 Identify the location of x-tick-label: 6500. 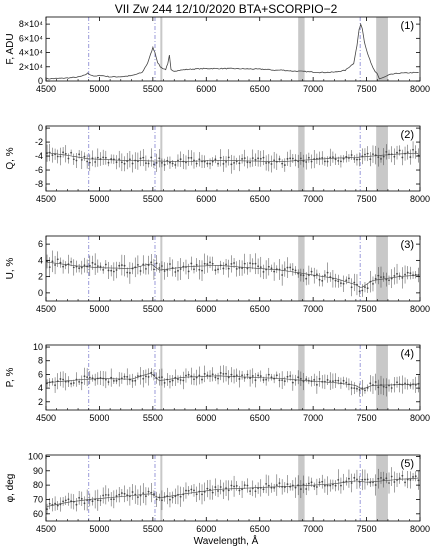
(260, 89).